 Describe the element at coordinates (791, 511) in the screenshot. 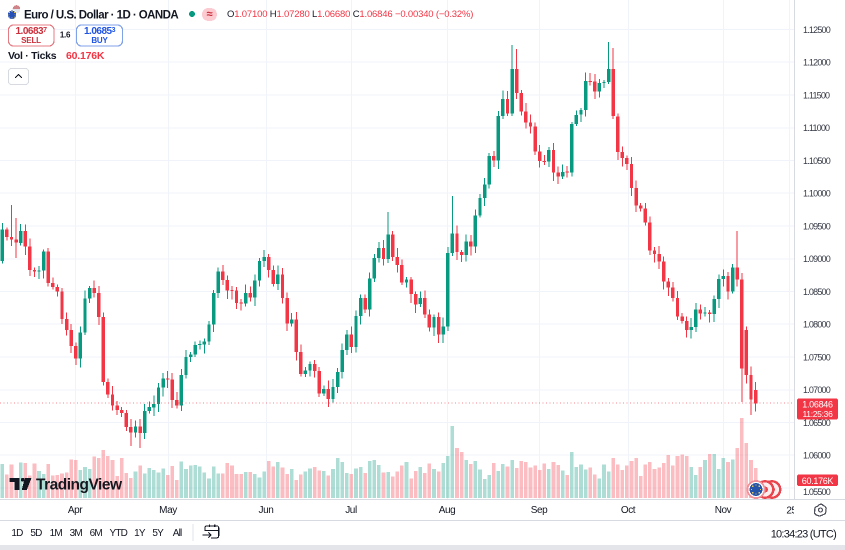

I see `svg-text: 25` at that location.